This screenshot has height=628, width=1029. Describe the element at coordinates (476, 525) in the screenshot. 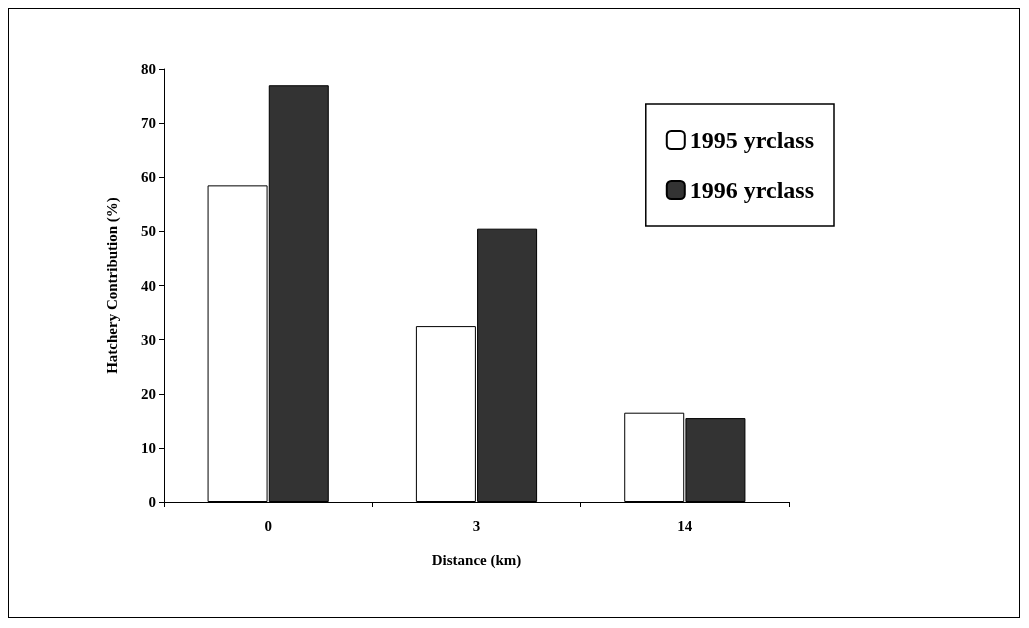

I see `x-tick-label: 3` at that location.